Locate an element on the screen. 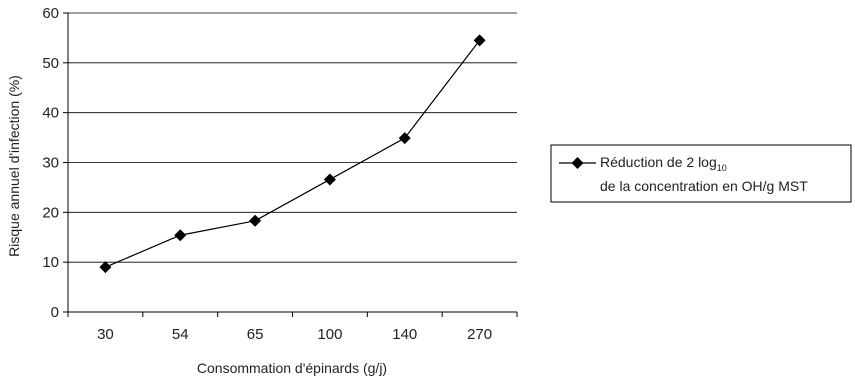 This screenshot has height=383, width=855. legend-label-line1: Réduction de 2 log10 is located at coordinates (663, 163).